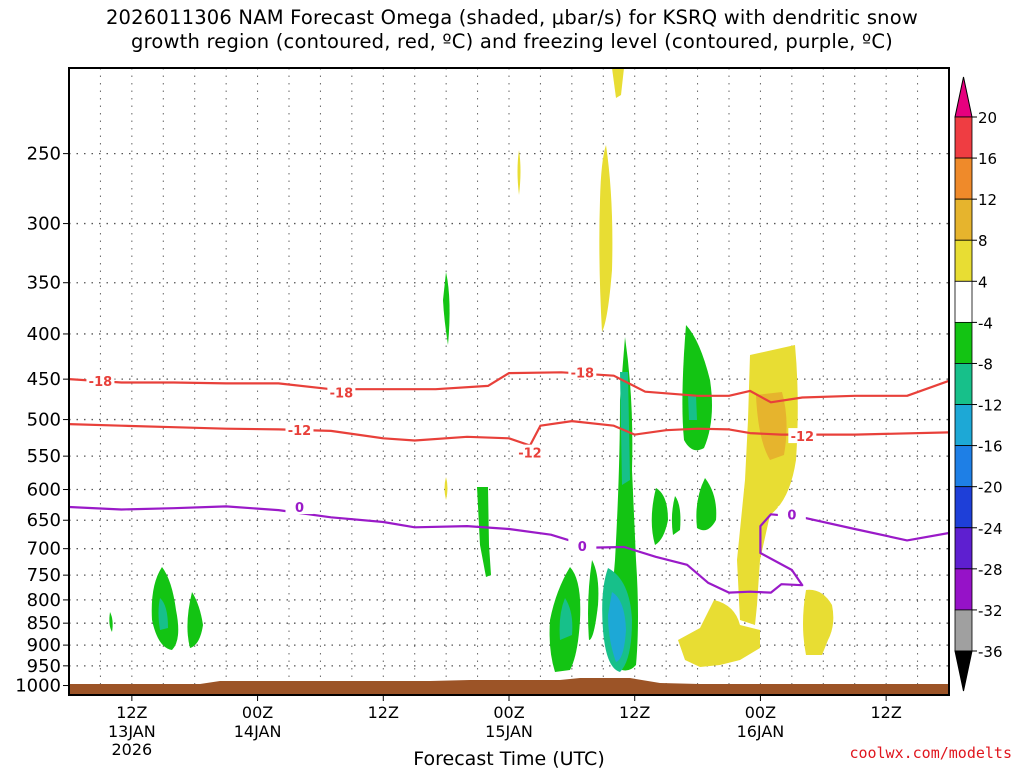 This screenshot has width=1024, height=768. Describe the element at coordinates (44, 283) in the screenshot. I see `y-tick-label: 350` at that location.